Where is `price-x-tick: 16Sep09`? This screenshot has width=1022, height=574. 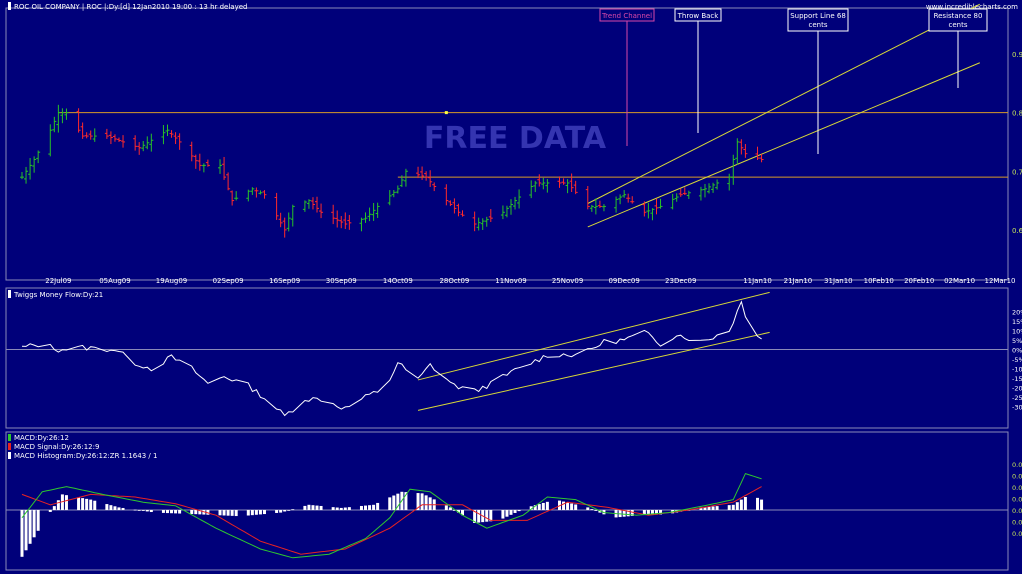 price-x-tick: 16Sep09 is located at coordinates (284, 281).